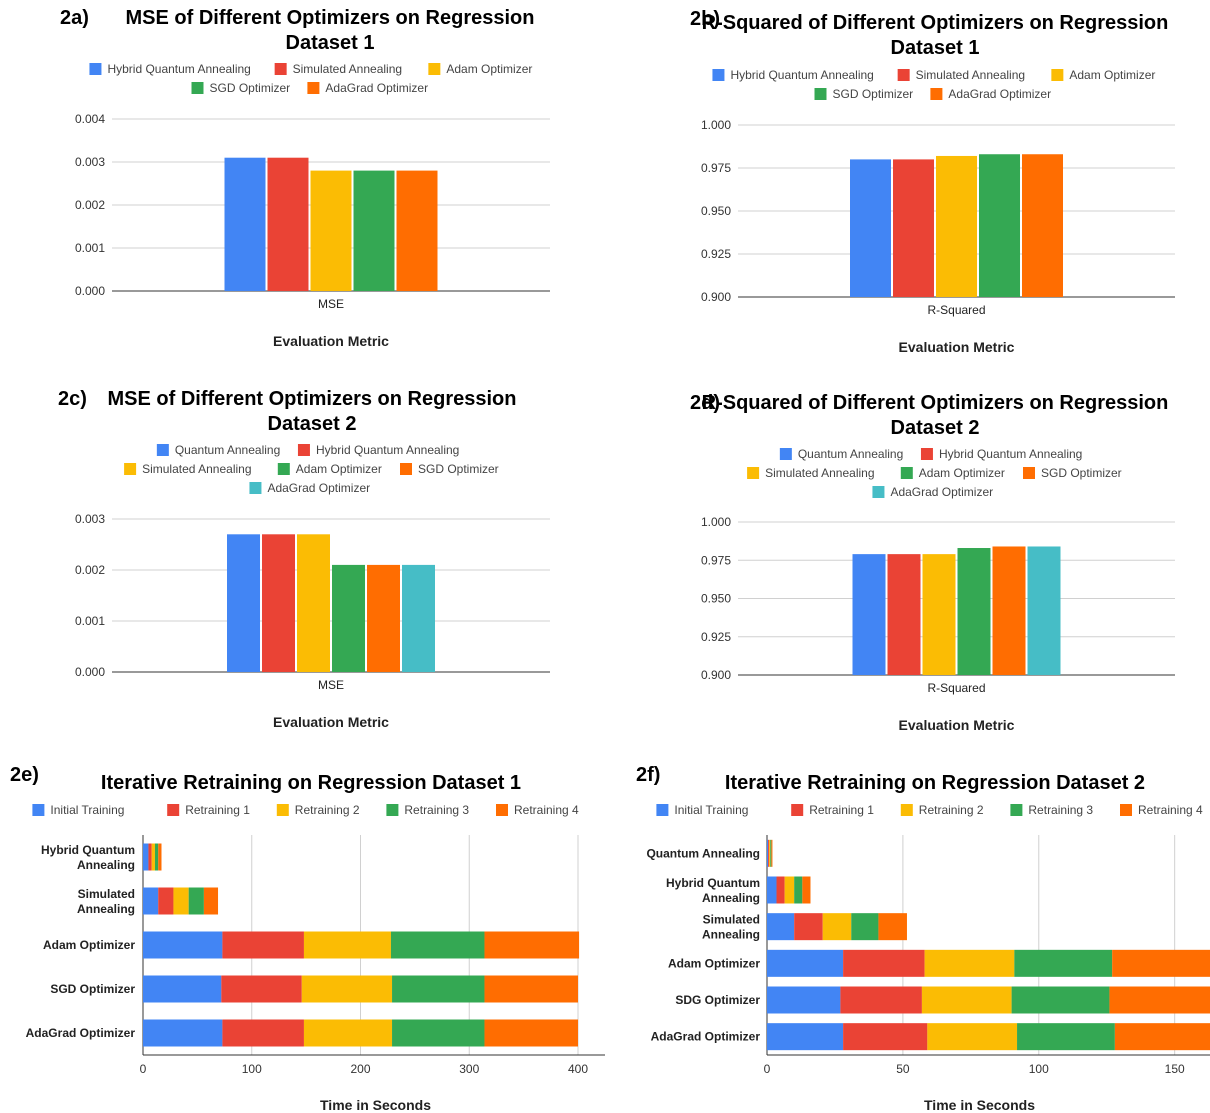  What do you see at coordinates (469, 1069) in the screenshot?
I see `x-tick-label: 300` at bounding box center [469, 1069].